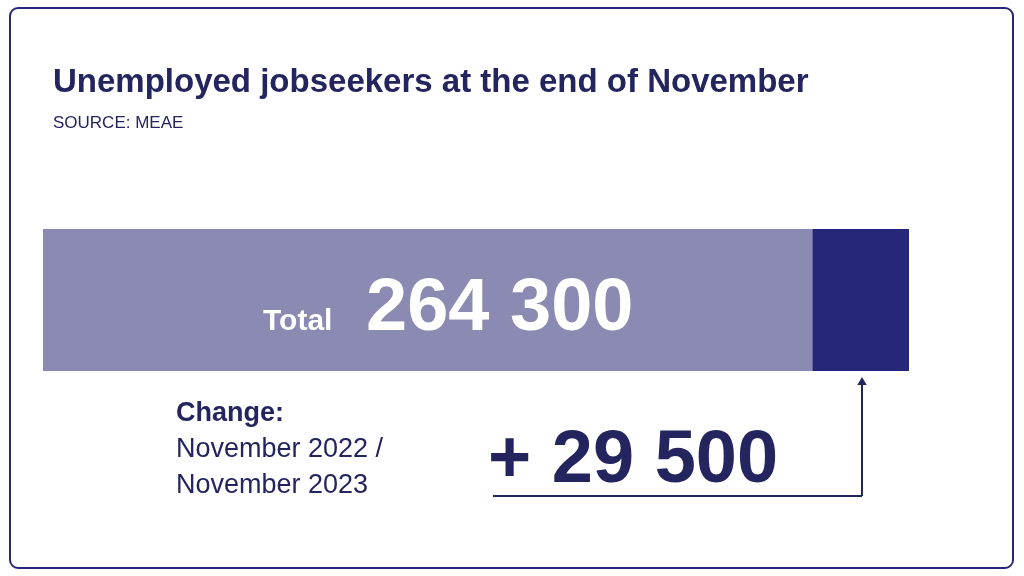 Image resolution: width=1024 pixels, height=576 pixels. I want to click on text: Change:, so click(230, 412).